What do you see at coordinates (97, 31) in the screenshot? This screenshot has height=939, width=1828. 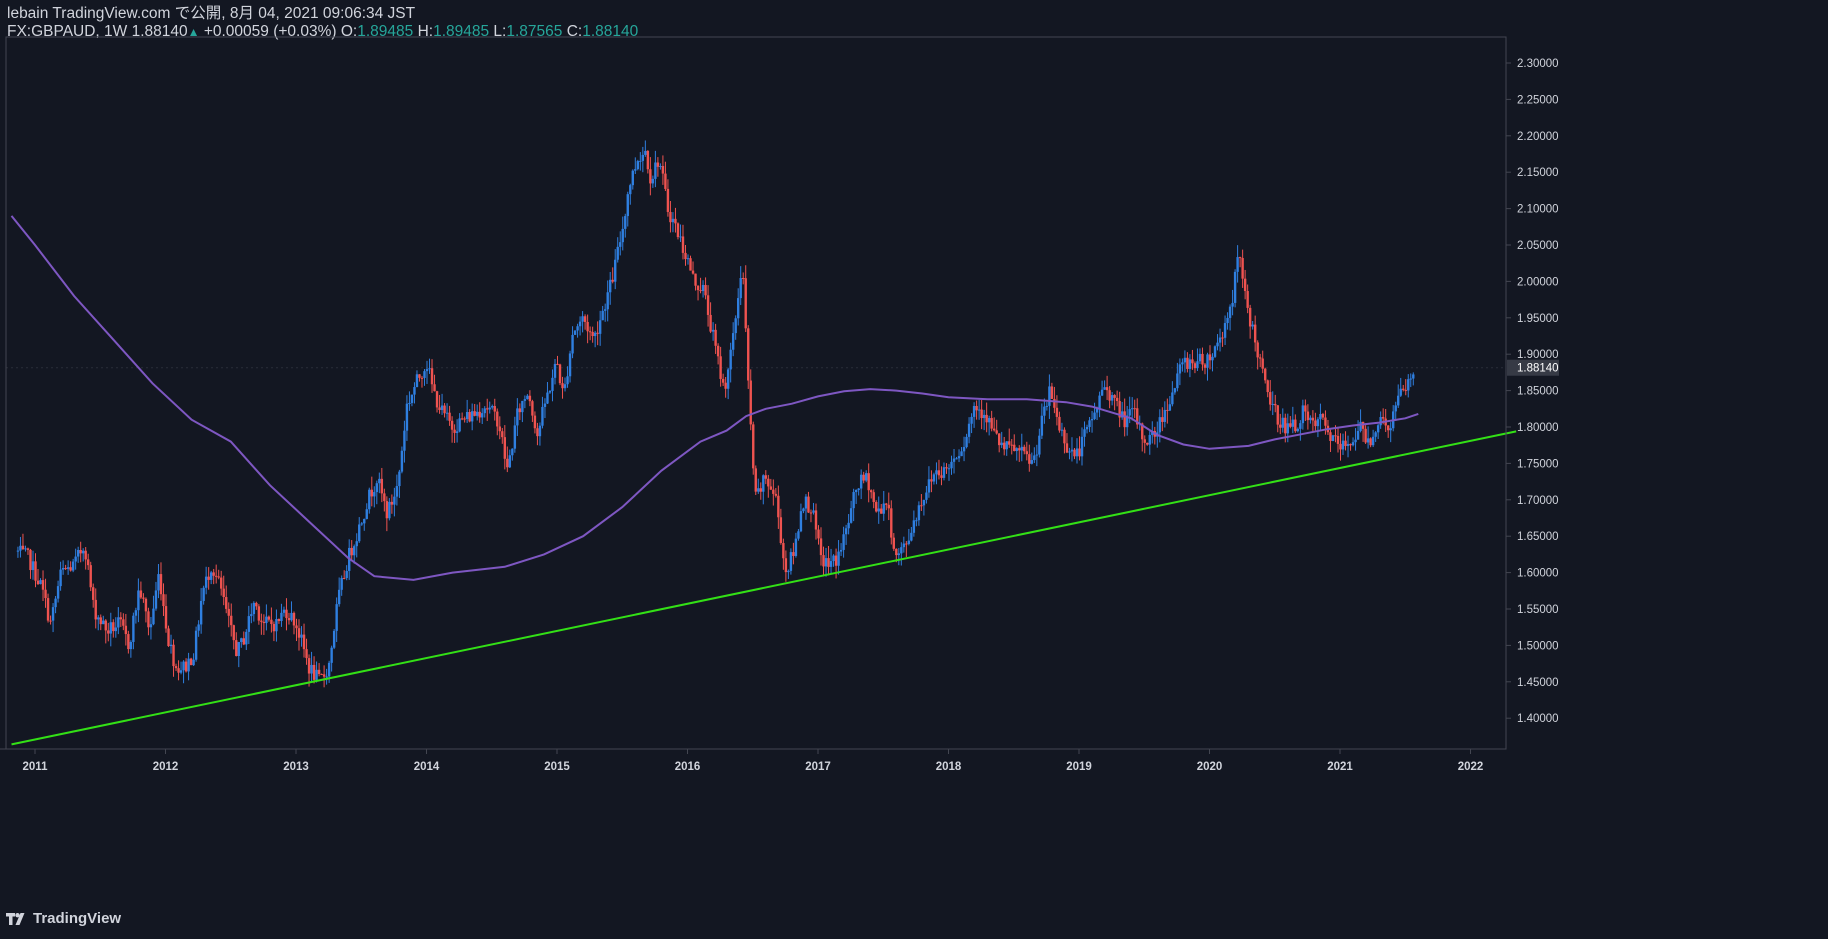 I see `symbol-label: FX:GBPAUD, 1W 1.88140` at bounding box center [97, 31].